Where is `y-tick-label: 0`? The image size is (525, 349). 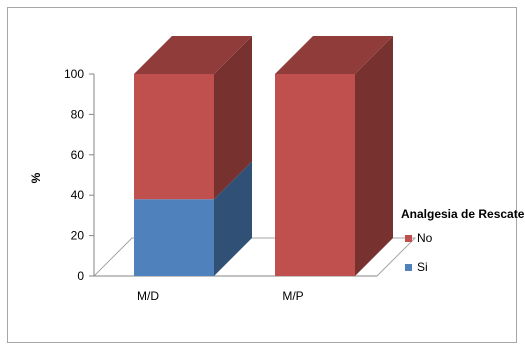 y-tick-label: 0 is located at coordinates (80, 276).